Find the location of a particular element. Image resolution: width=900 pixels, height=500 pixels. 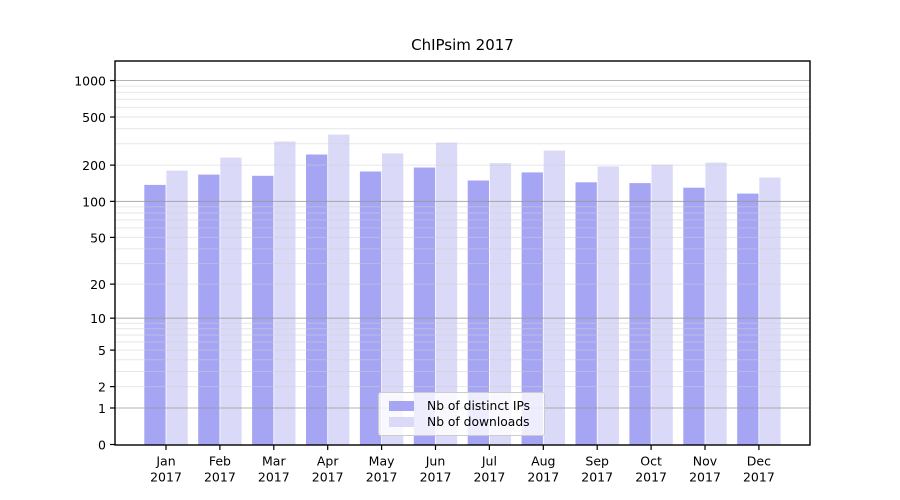

y-tick-label-20: 20 is located at coordinates (98, 284).